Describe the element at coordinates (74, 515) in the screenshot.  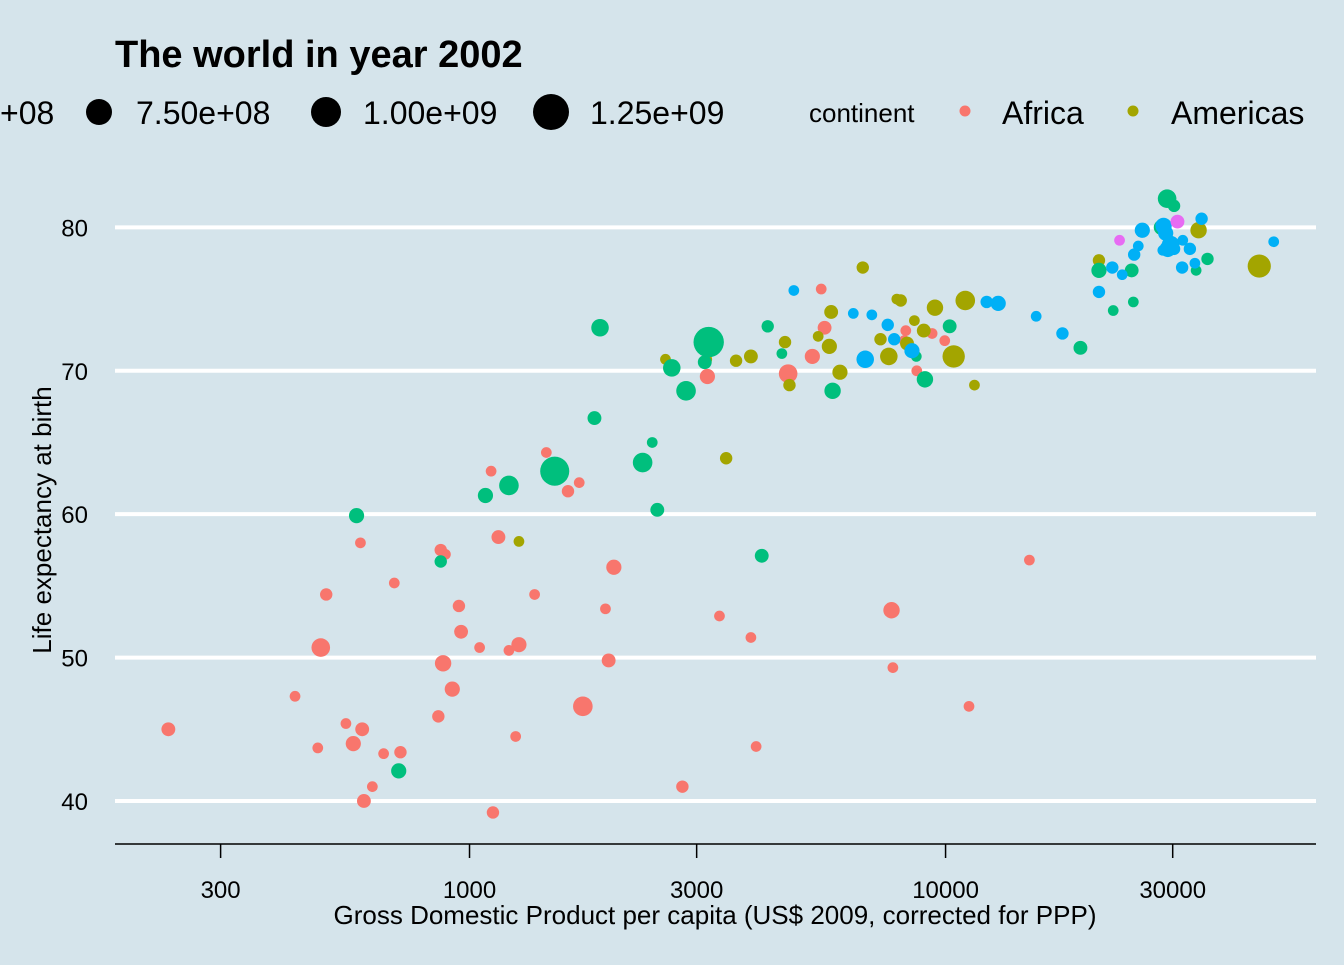
I see `y-tick-label: 60` at that location.